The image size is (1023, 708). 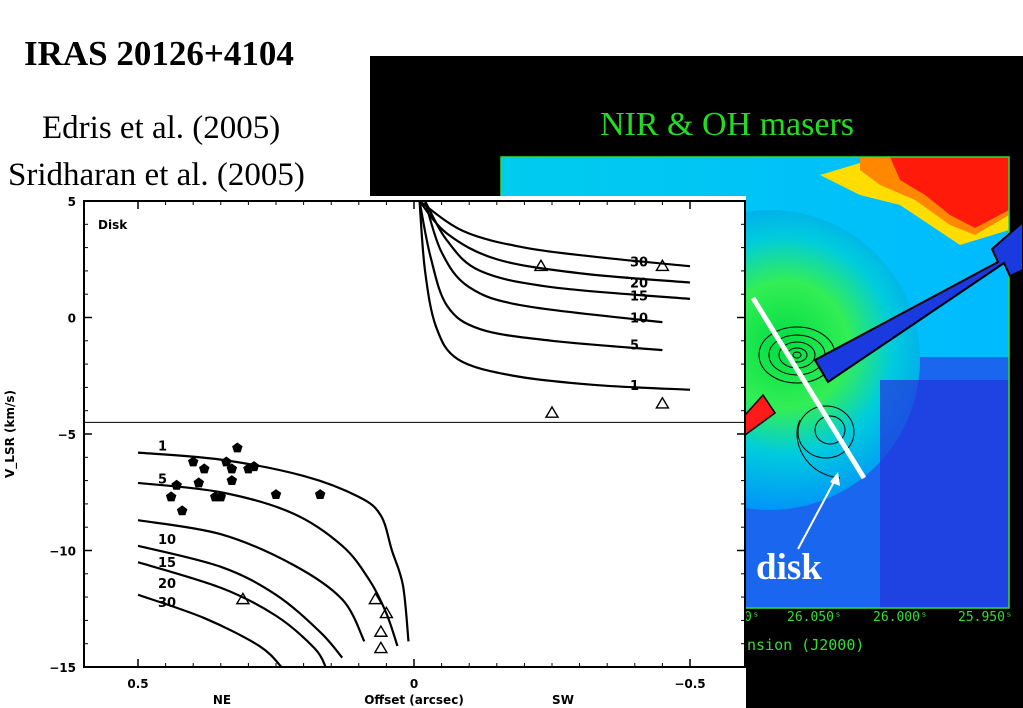 What do you see at coordinates (167, 563) in the screenshot?
I see `curve-label-ne-15: 15` at bounding box center [167, 563].